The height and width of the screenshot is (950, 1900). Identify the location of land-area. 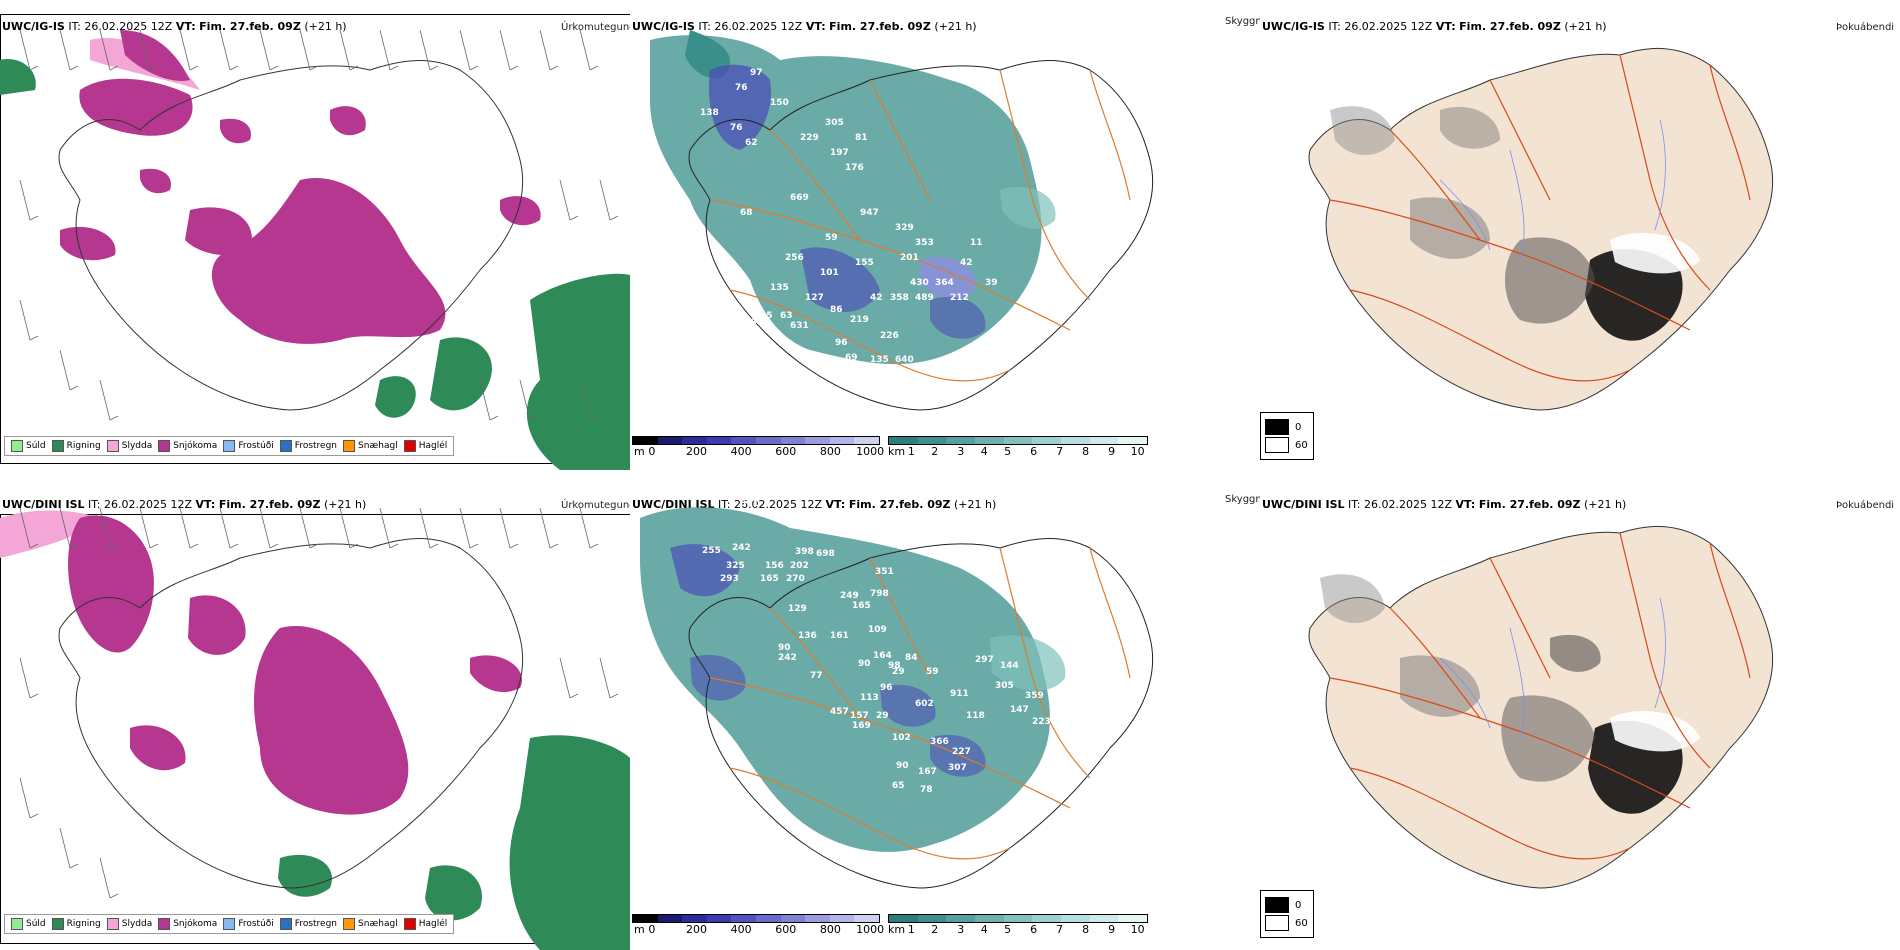
(1541, 229).